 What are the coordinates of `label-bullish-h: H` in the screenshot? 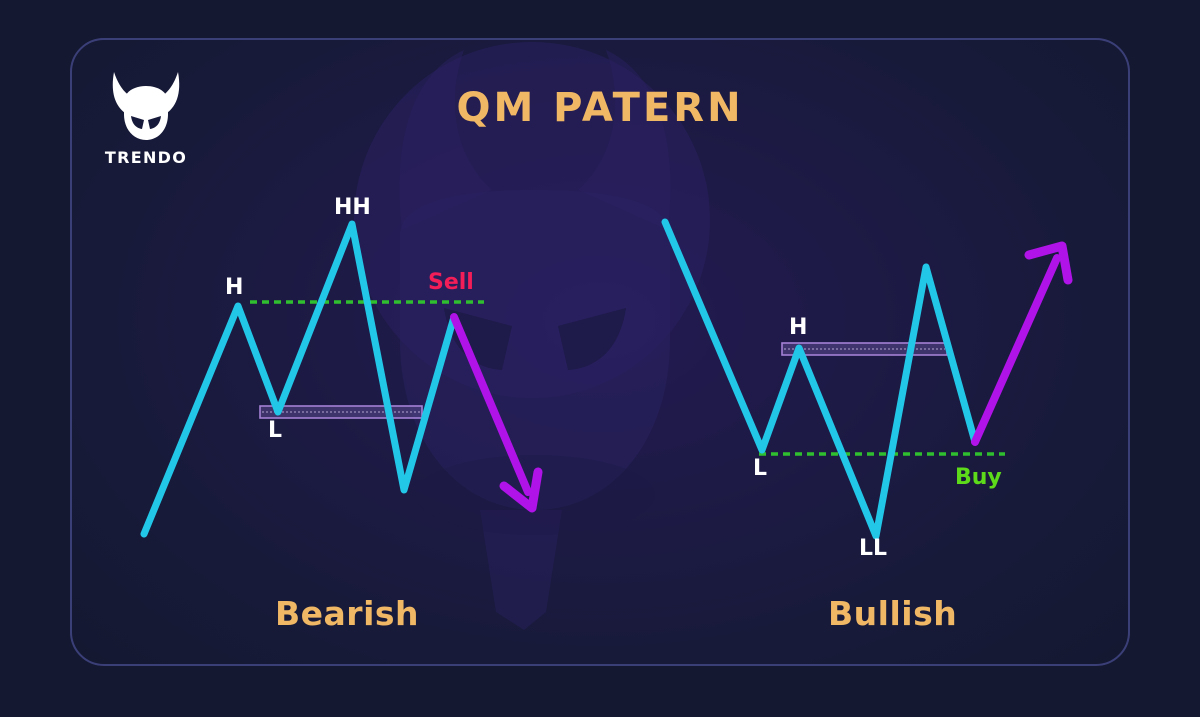 It's located at (798, 327).